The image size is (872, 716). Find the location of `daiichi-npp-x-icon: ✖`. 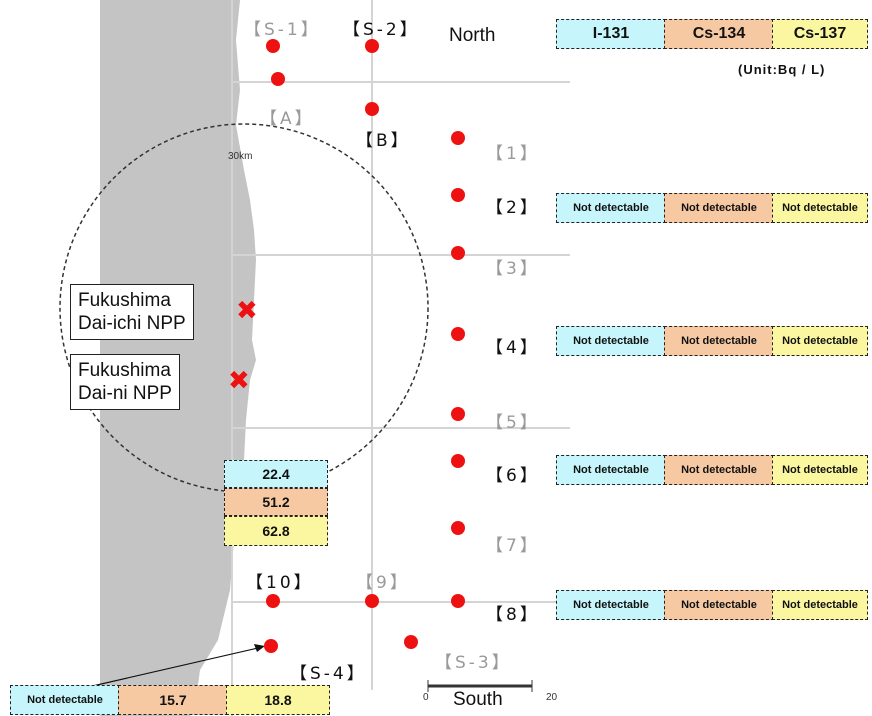

daiichi-npp-x-icon: ✖ is located at coordinates (247, 311).